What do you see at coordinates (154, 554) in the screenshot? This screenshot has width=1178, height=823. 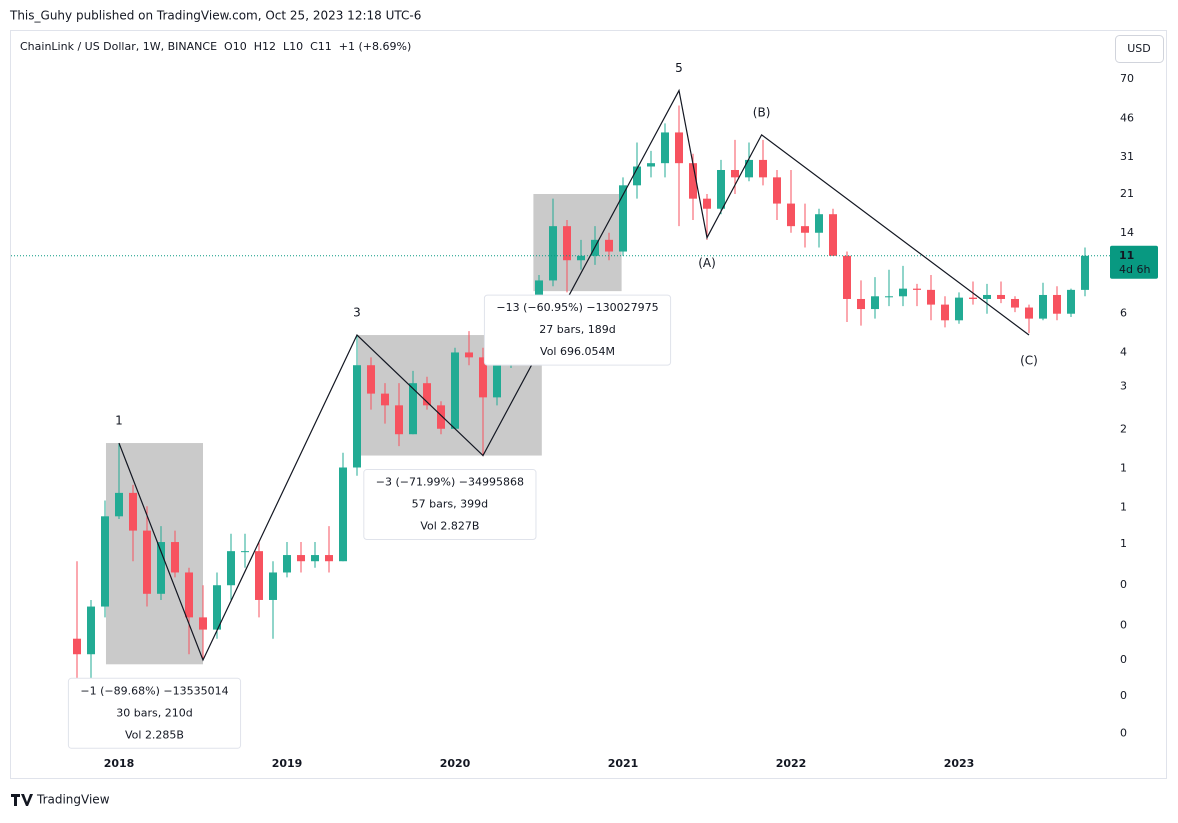 I see `range-box` at bounding box center [154, 554].